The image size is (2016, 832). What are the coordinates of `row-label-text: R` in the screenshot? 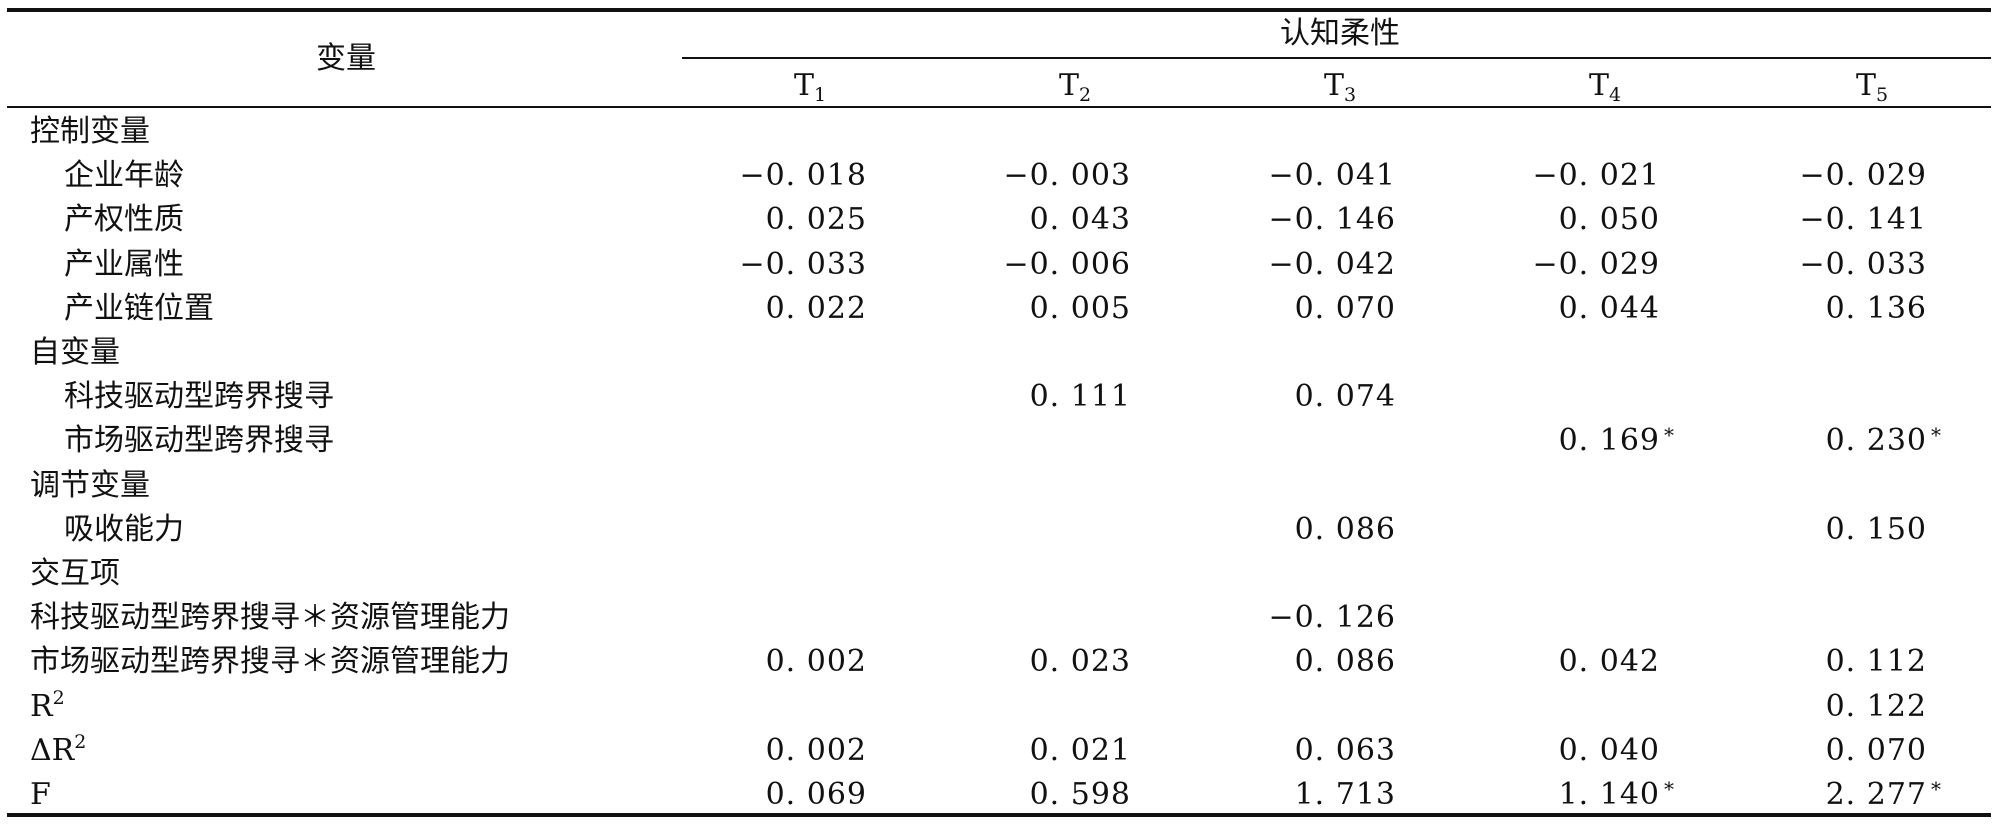 It's located at (41, 706).